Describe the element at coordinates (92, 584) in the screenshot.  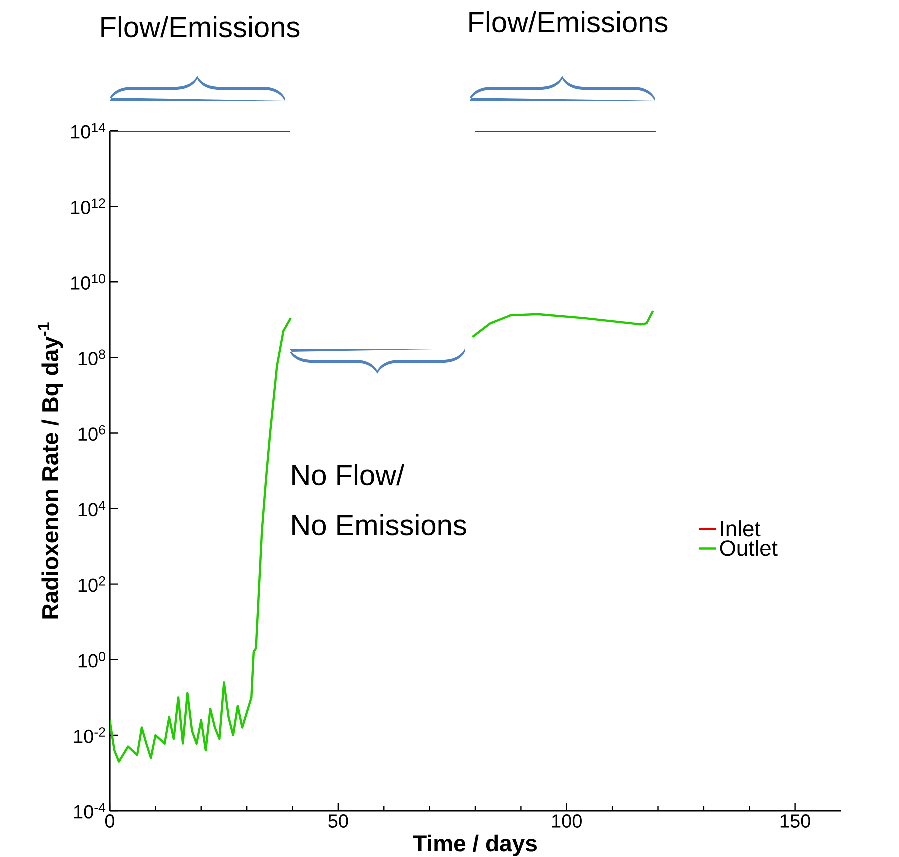
I see `y-tick-label: 10$^{2}$` at that location.